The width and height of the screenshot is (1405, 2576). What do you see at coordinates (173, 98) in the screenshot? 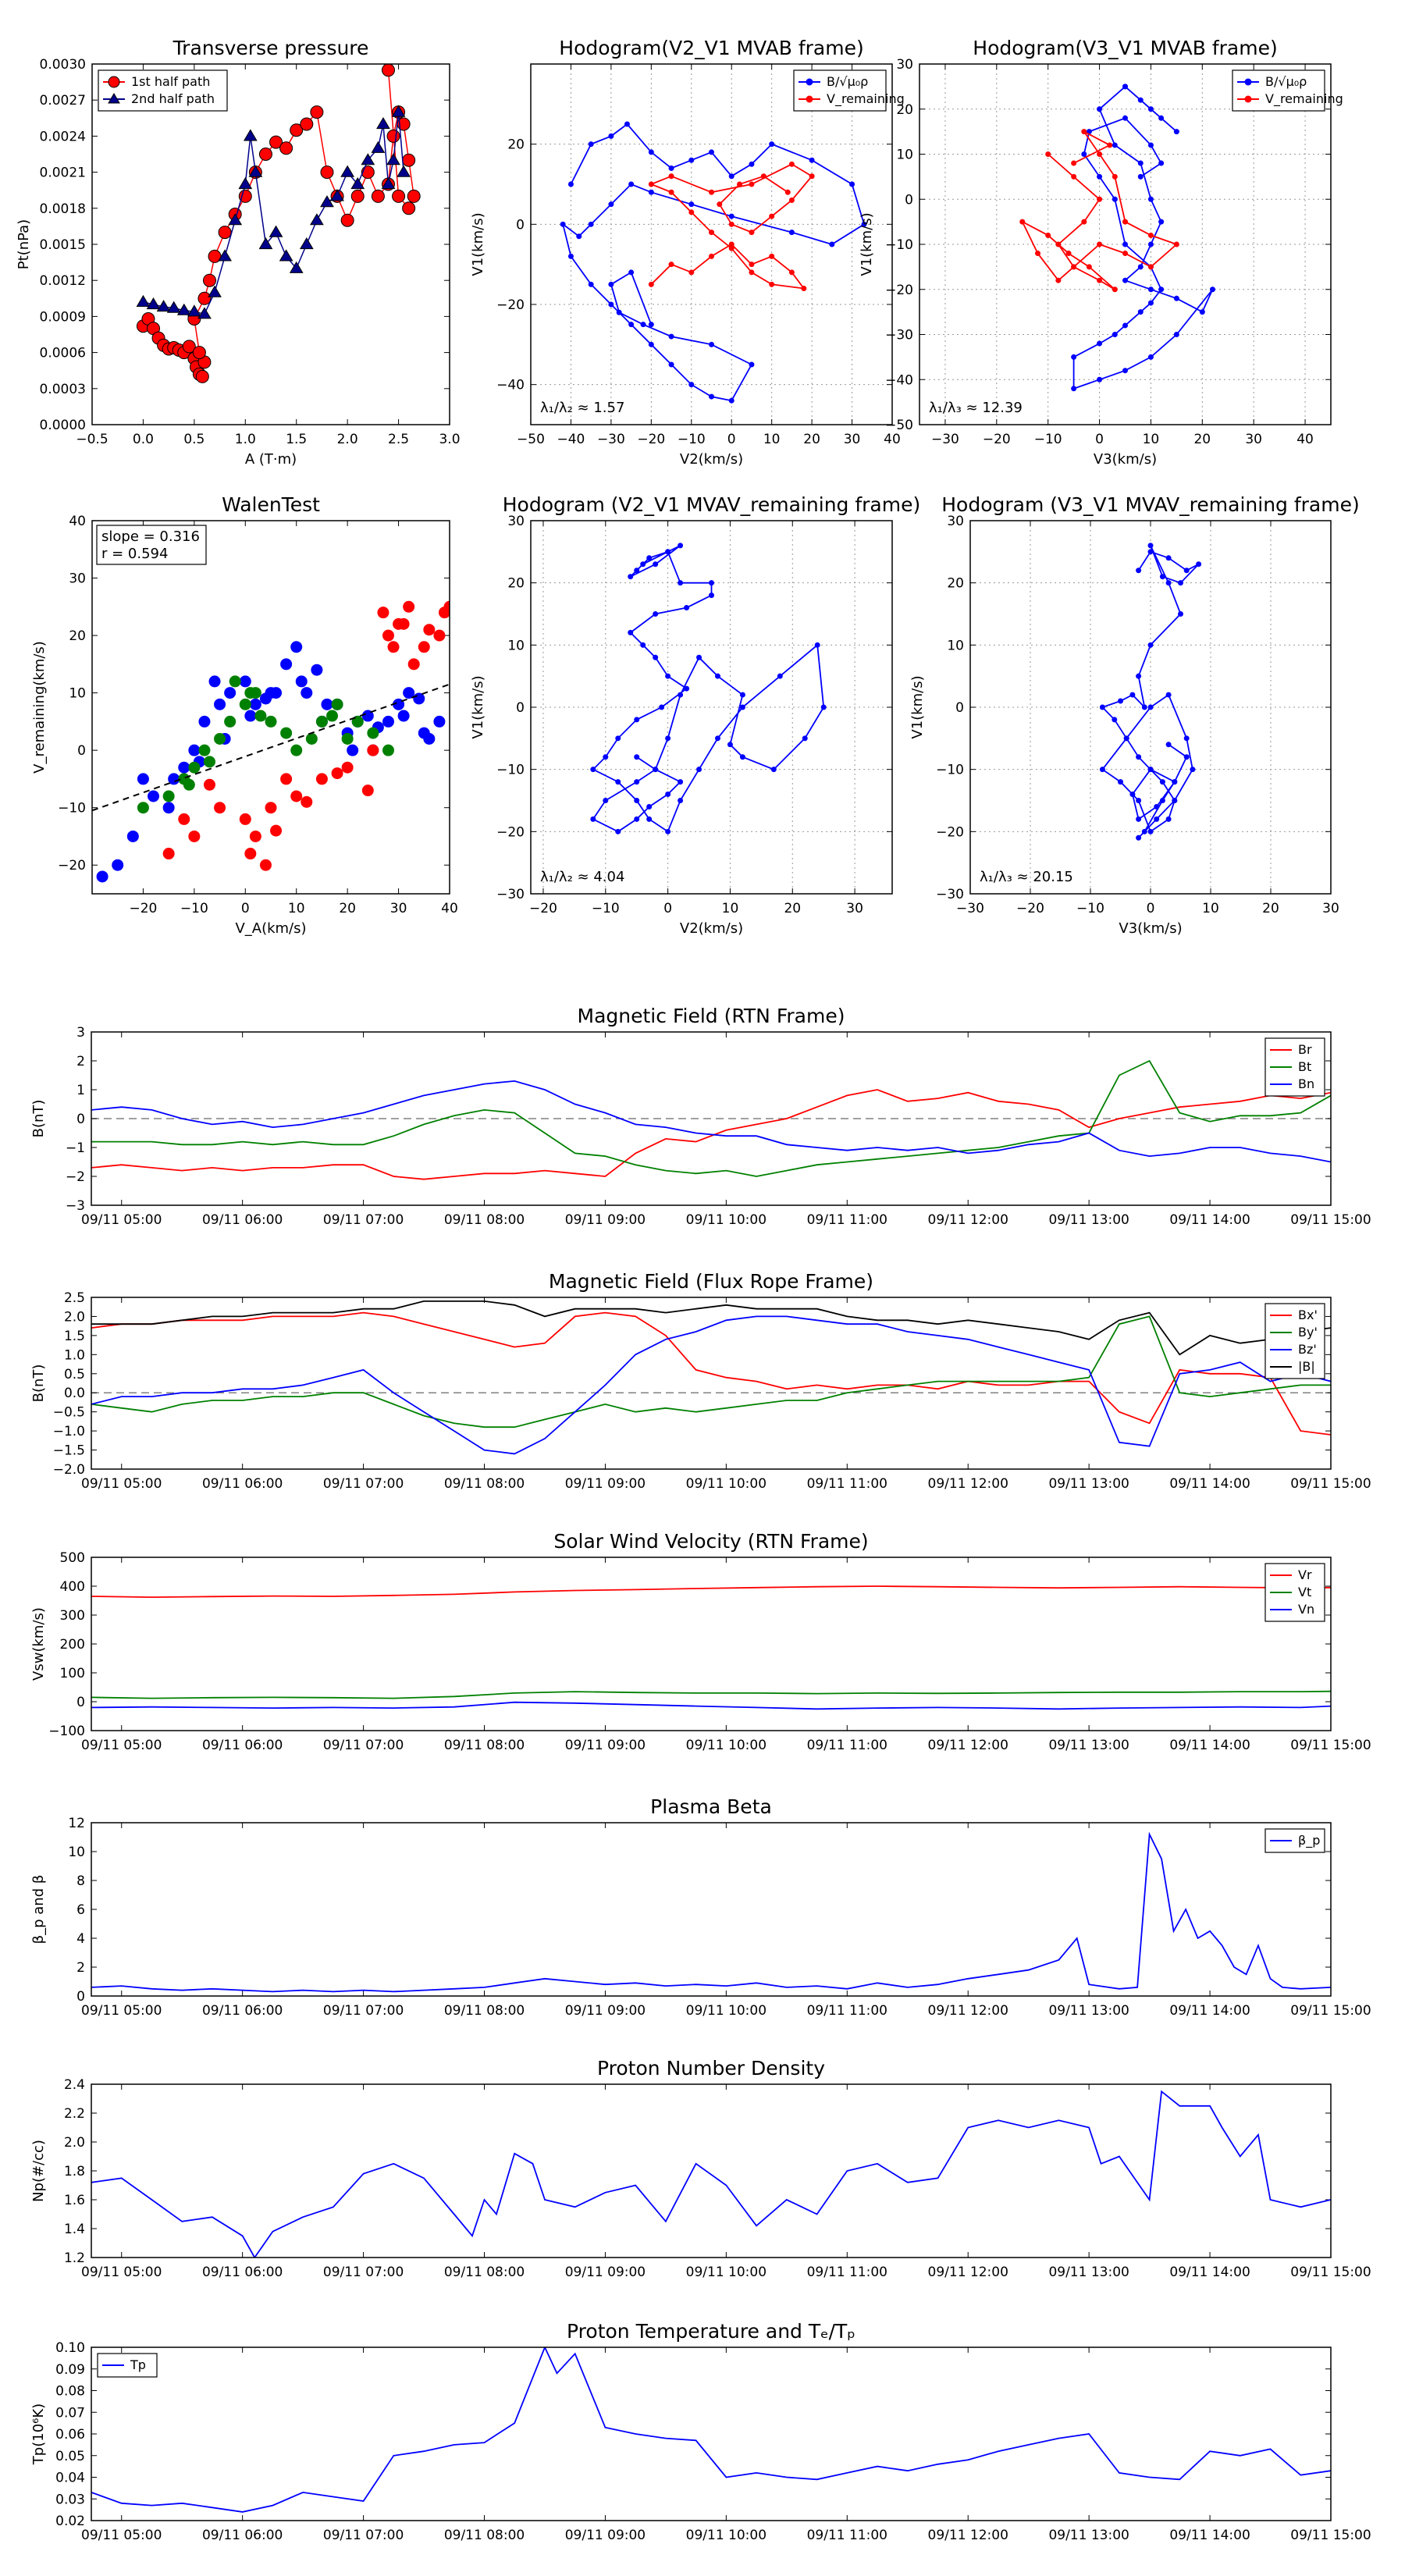
I see `legend-label: 2nd half path` at bounding box center [173, 98].